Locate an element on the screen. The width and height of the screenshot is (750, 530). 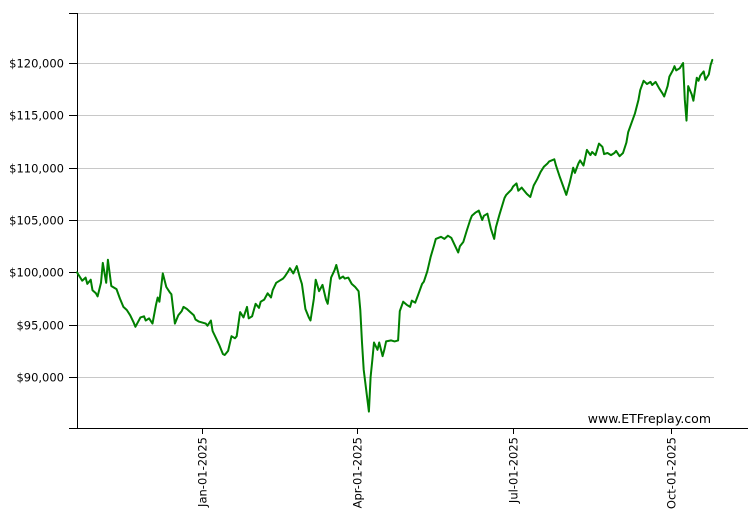
watermark-text: www.ETFreplay.com is located at coordinates (649, 418).